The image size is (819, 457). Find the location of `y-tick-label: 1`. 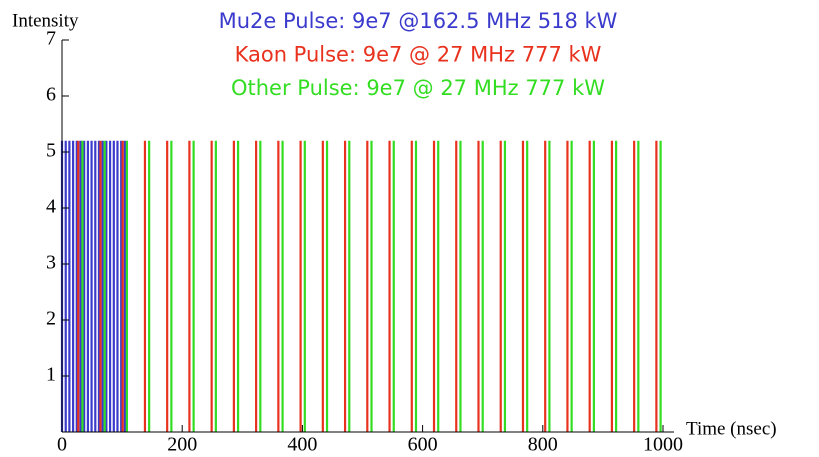

y-tick-label: 1 is located at coordinates (51, 375).